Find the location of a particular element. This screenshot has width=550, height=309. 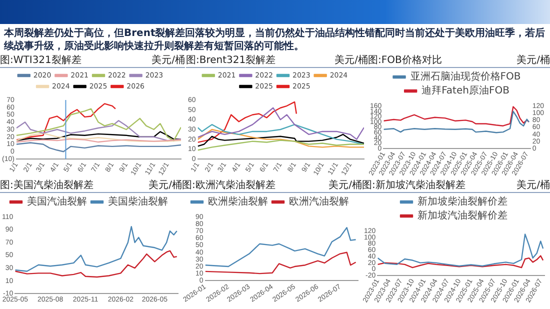

chart-title: 图:FOB价格对比 is located at coordinates (405, 61).